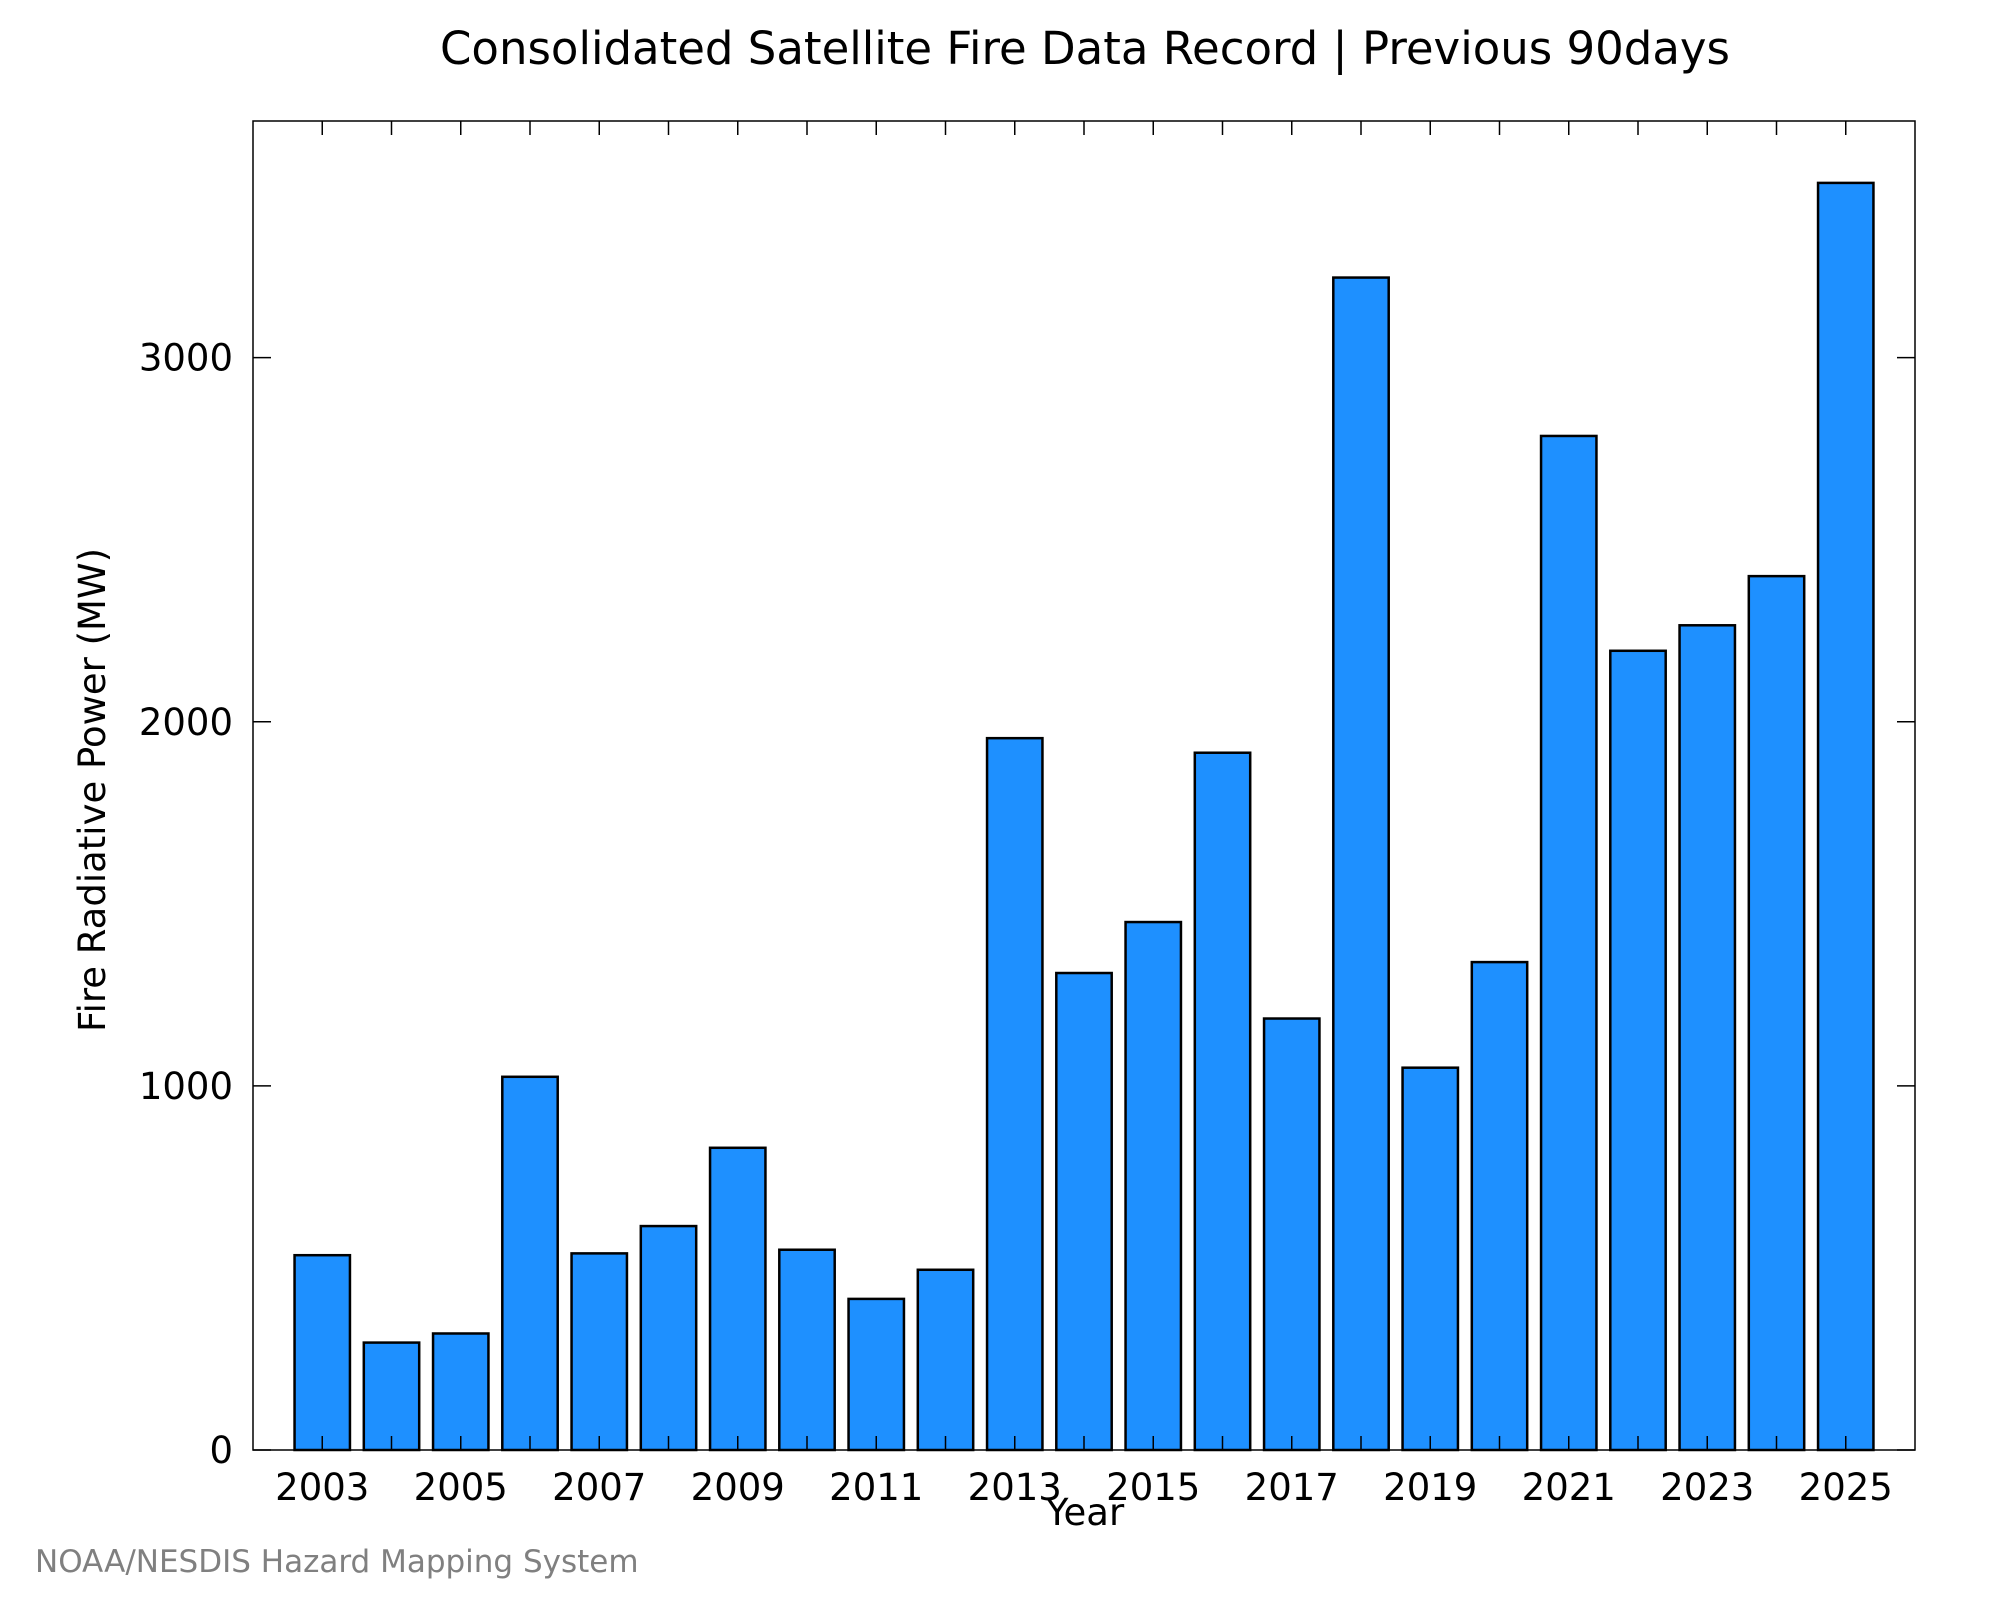 The height and width of the screenshot is (1600, 2000). I want to click on x-tick-label-2021: 2021, so click(1569, 1487).